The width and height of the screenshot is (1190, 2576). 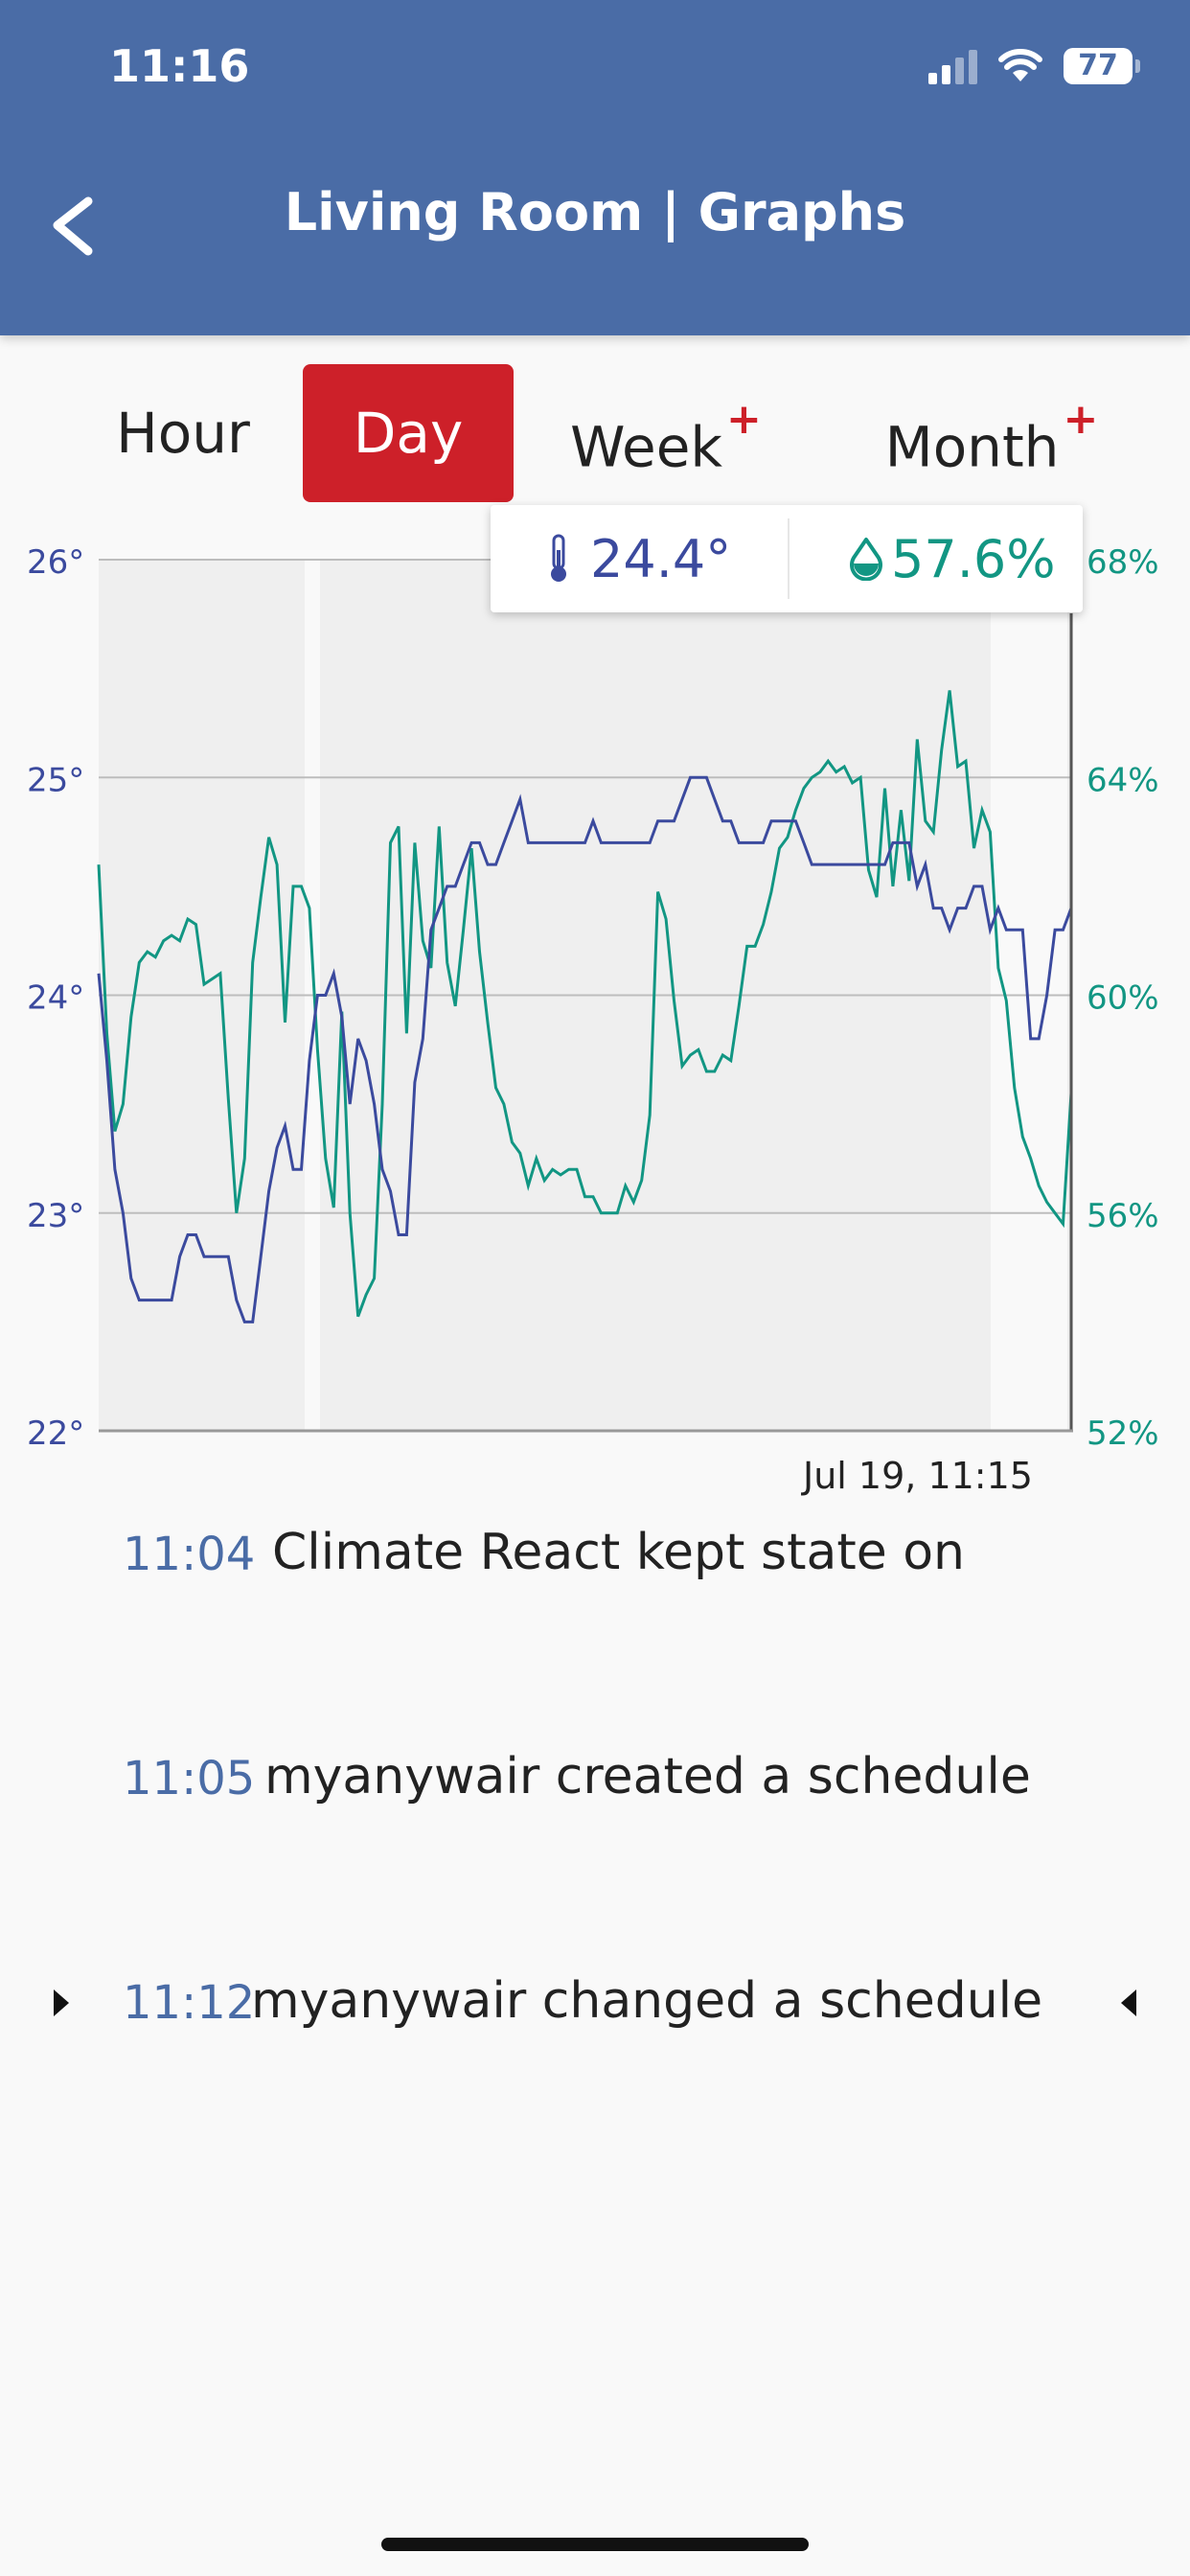 I want to click on tab-hour: Hour, so click(x=183, y=433).